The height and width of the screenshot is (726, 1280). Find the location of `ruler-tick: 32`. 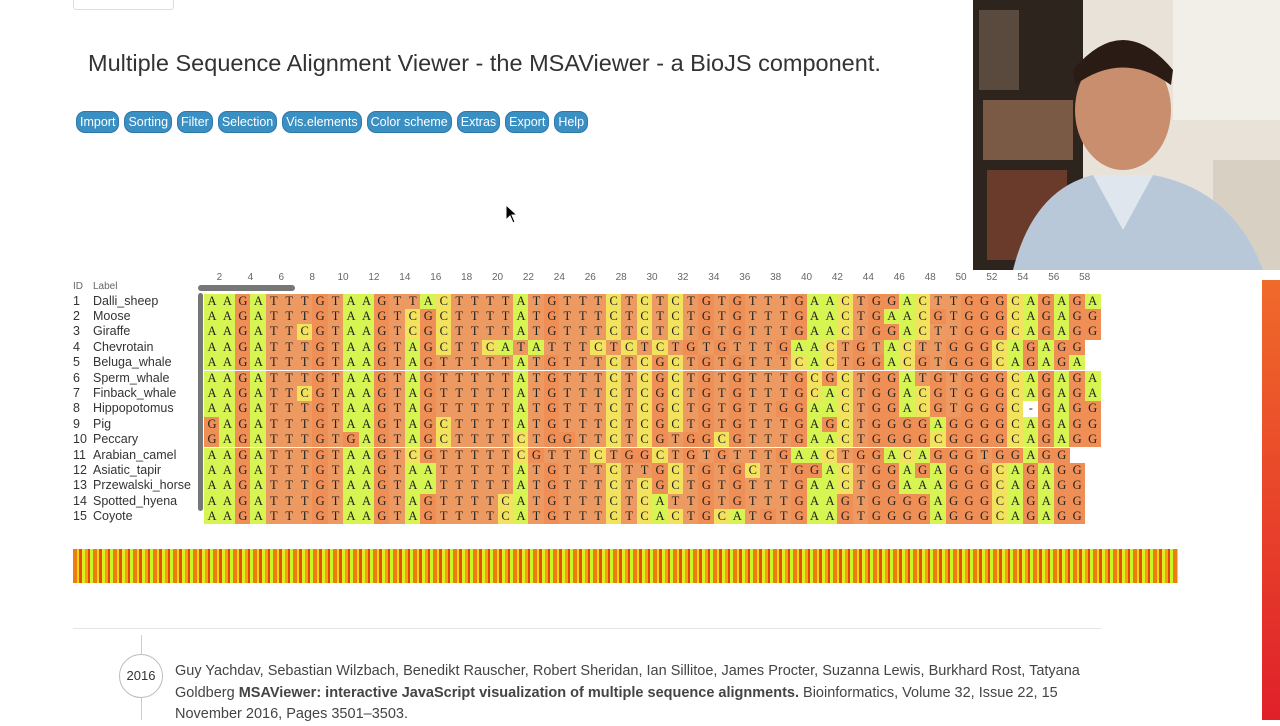

ruler-tick: 32 is located at coordinates (683, 277).